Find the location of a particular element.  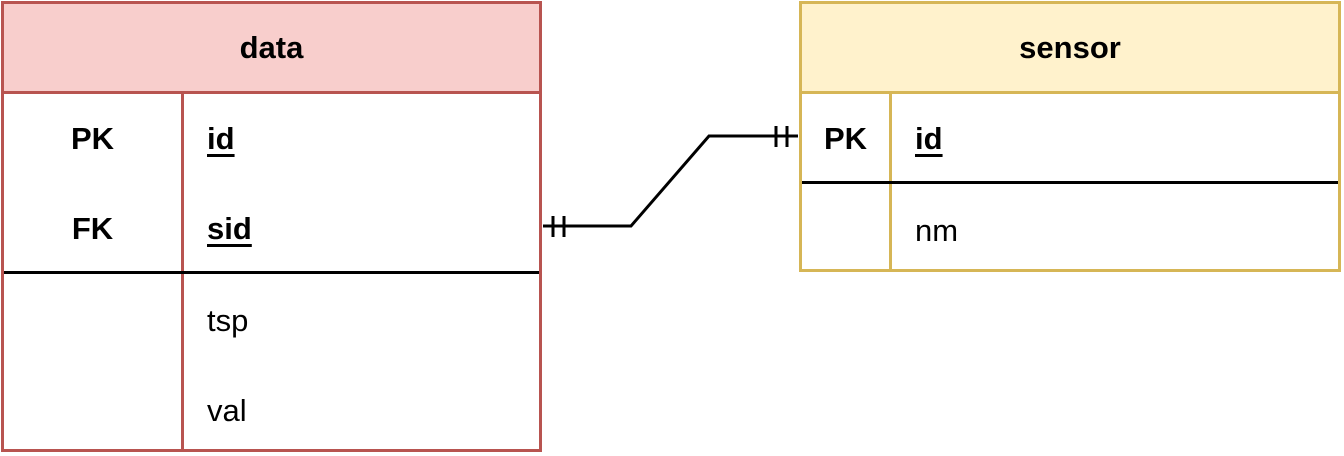

entity-data-row-3-attr: tsp is located at coordinates (216, 321).